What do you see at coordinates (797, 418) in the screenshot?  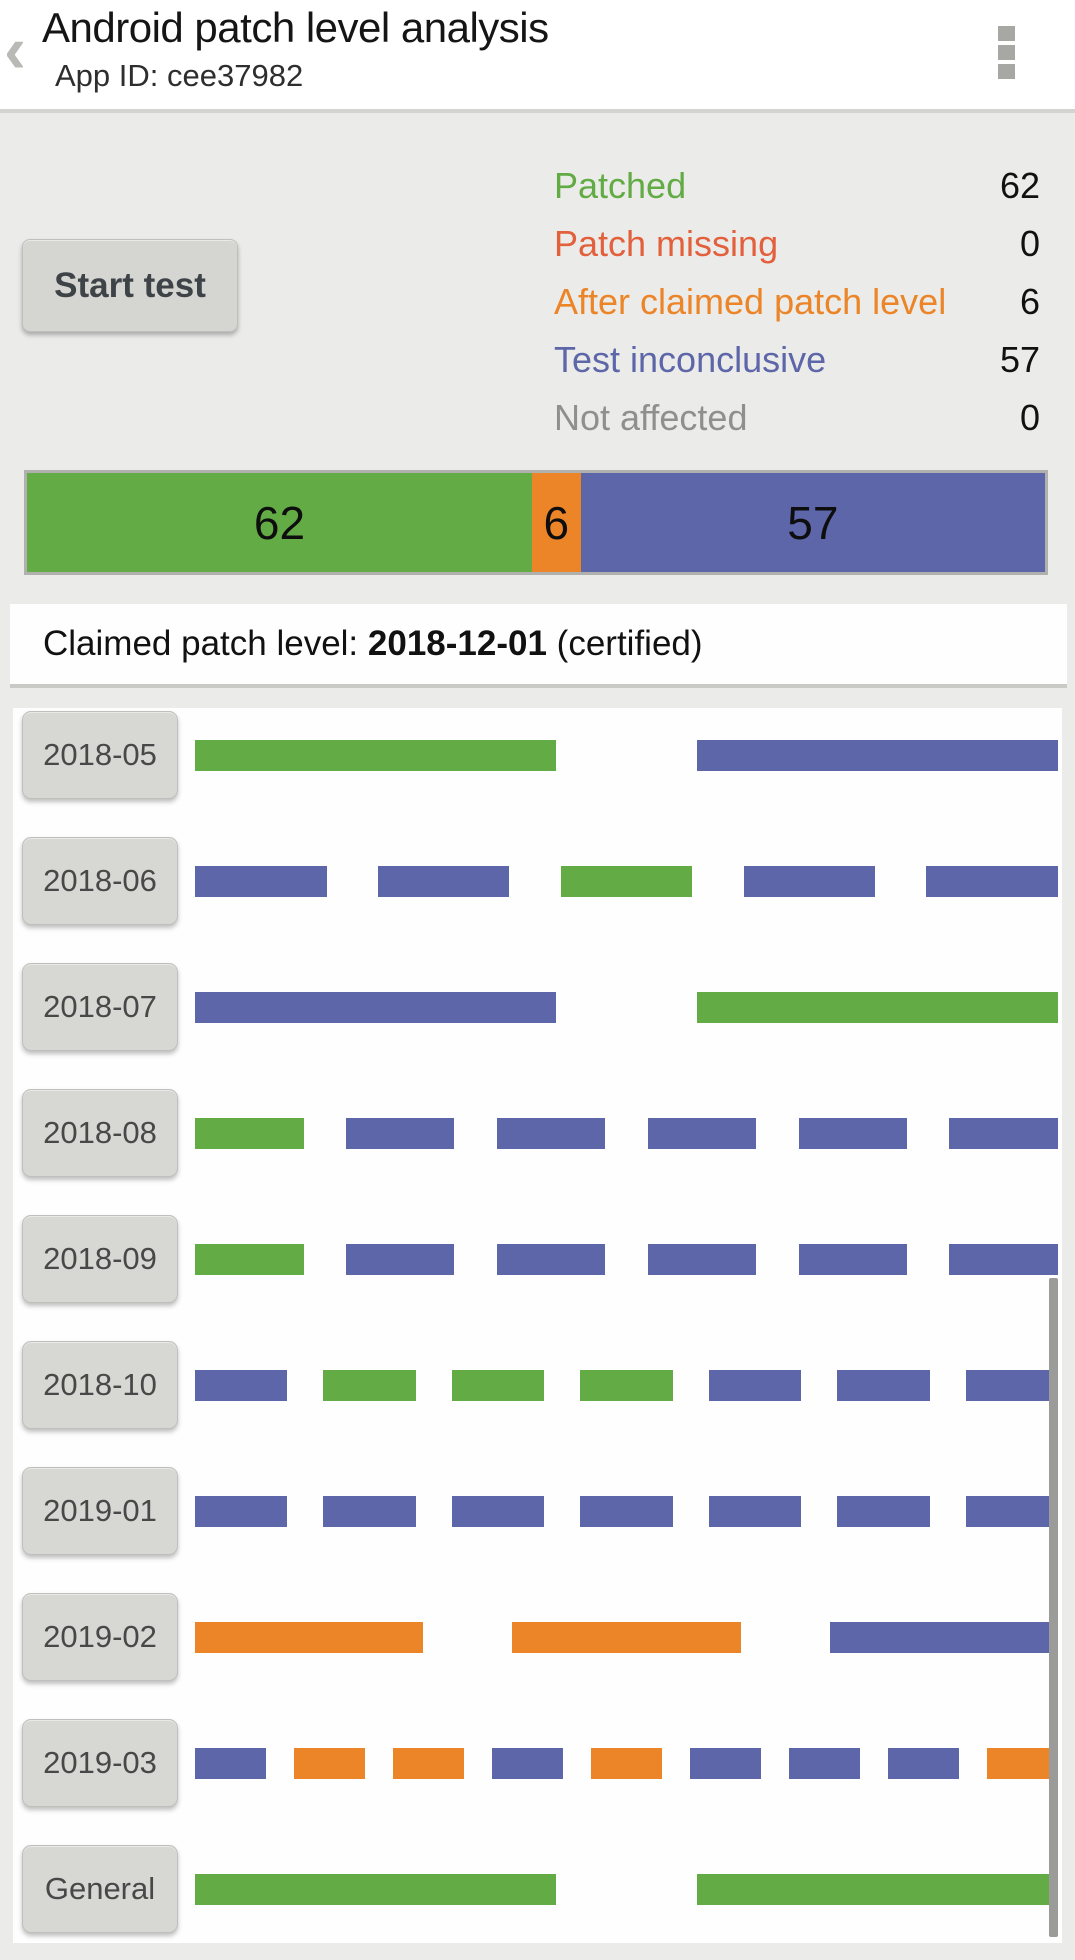 I see `legend-item: Not affected 0` at bounding box center [797, 418].